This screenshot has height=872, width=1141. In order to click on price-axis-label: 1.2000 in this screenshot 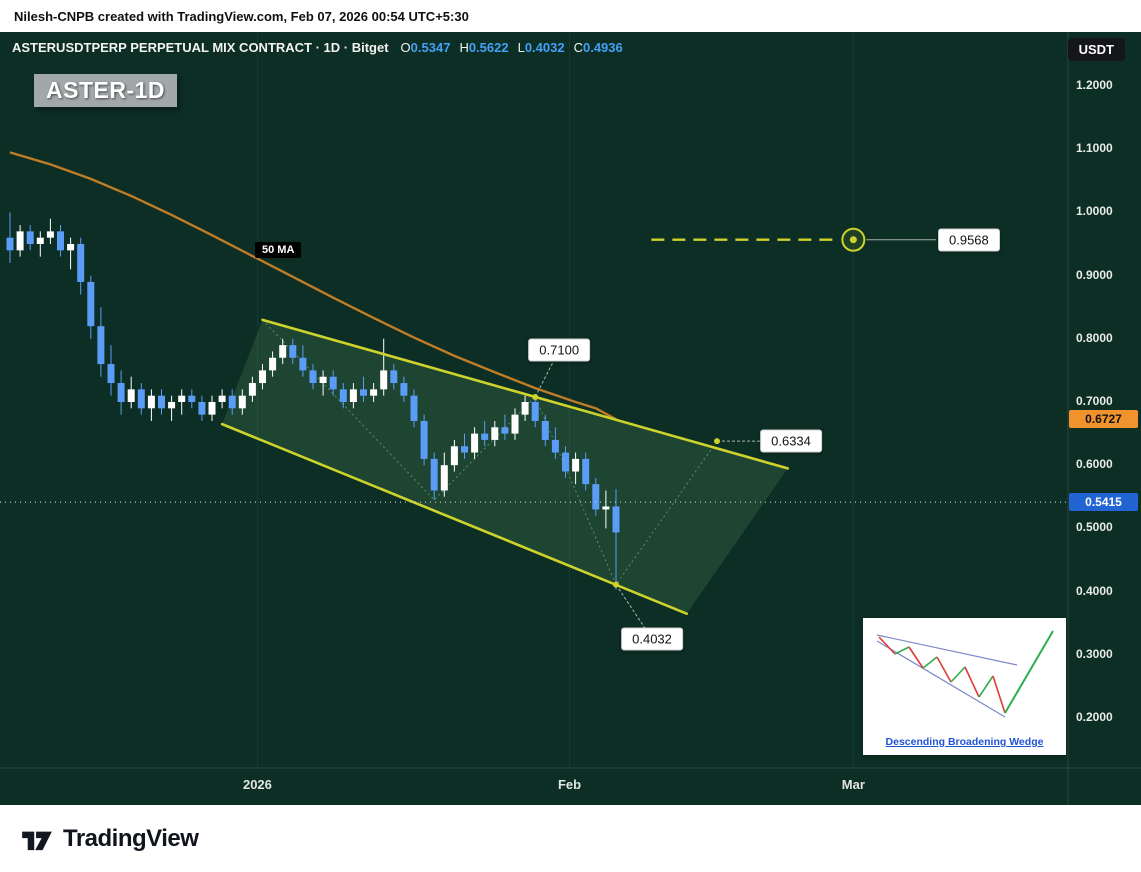, I will do `click(1094, 85)`.